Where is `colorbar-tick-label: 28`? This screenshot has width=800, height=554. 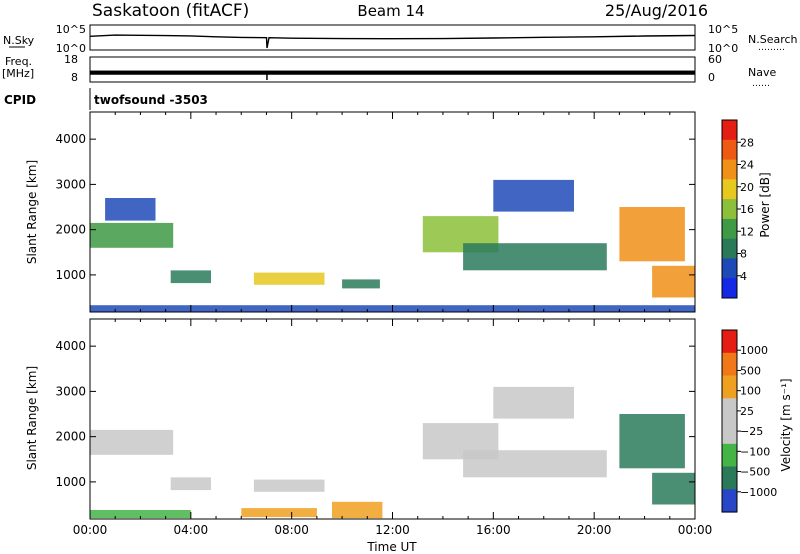
colorbar-tick-label: 28 is located at coordinates (747, 142).